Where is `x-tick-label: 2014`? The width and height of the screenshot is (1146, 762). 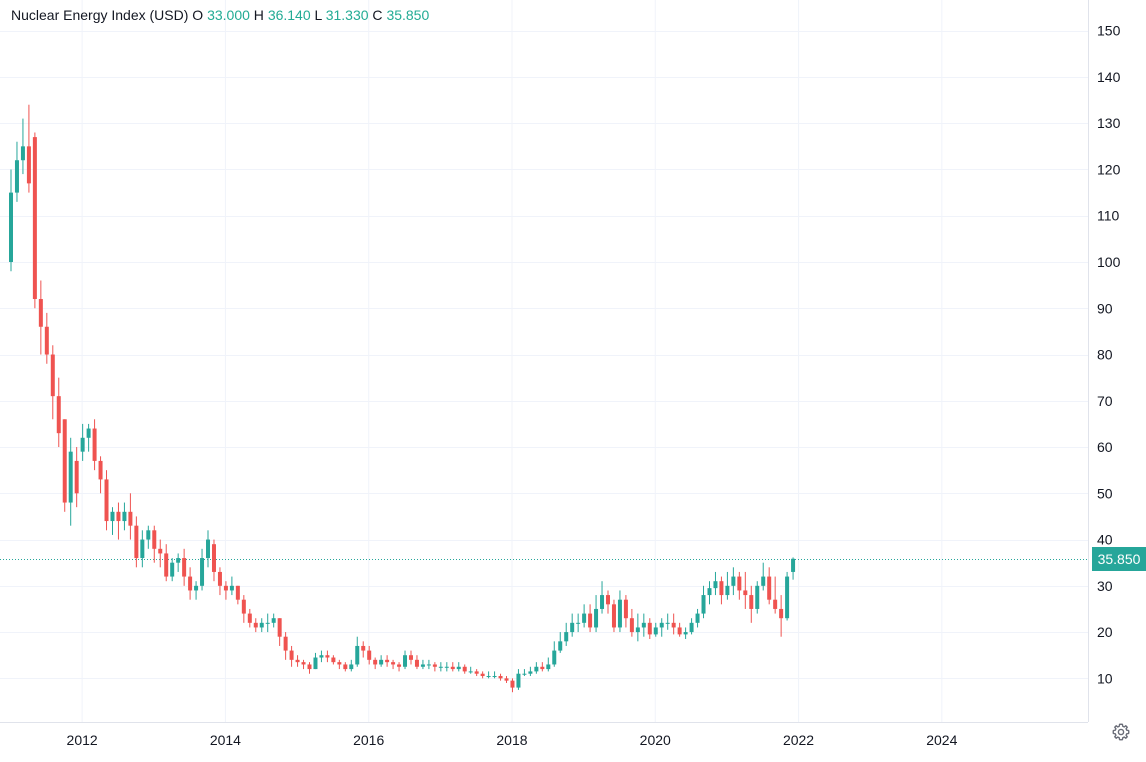
x-tick-label: 2014 is located at coordinates (225, 740).